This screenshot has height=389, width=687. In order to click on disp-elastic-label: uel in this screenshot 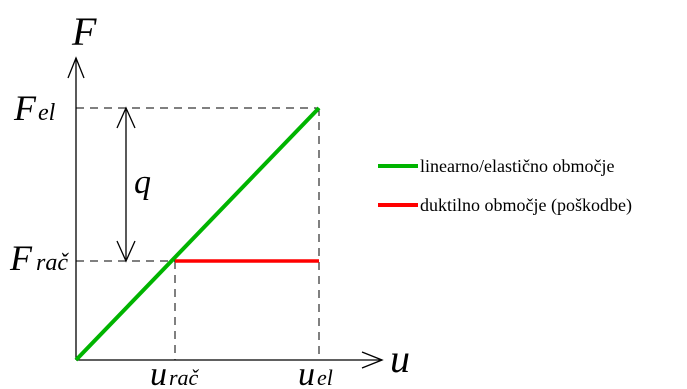, I will do `click(315, 372)`.